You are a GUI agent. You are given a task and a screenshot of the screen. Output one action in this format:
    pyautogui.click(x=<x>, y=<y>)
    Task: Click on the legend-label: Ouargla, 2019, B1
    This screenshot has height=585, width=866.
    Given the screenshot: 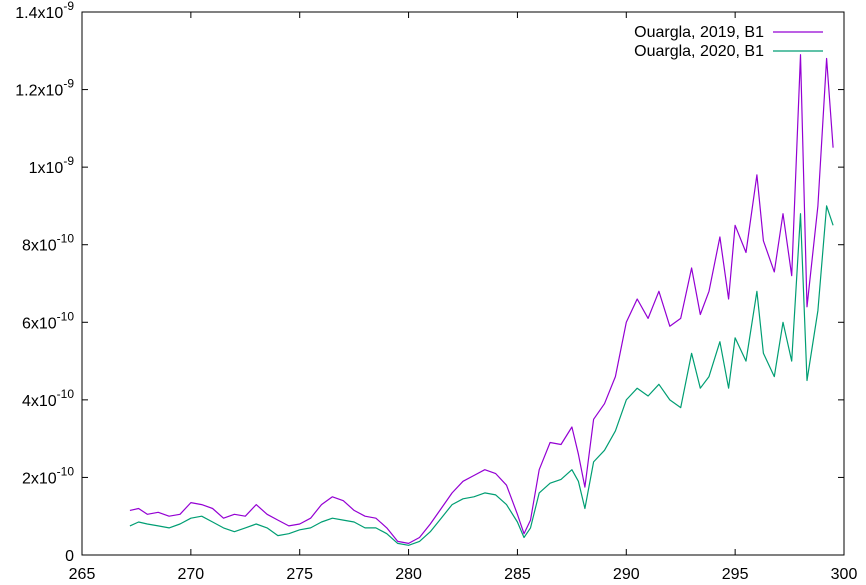 What is the action you would take?
    pyautogui.click(x=699, y=32)
    